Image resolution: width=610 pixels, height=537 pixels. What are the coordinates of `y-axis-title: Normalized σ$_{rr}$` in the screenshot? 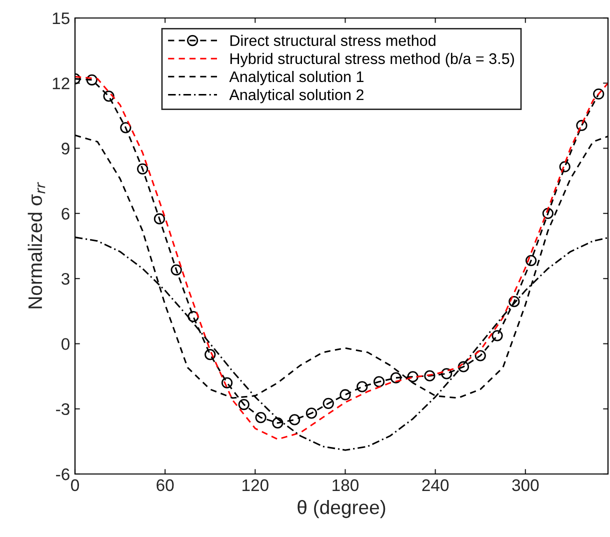 It's located at (37, 245).